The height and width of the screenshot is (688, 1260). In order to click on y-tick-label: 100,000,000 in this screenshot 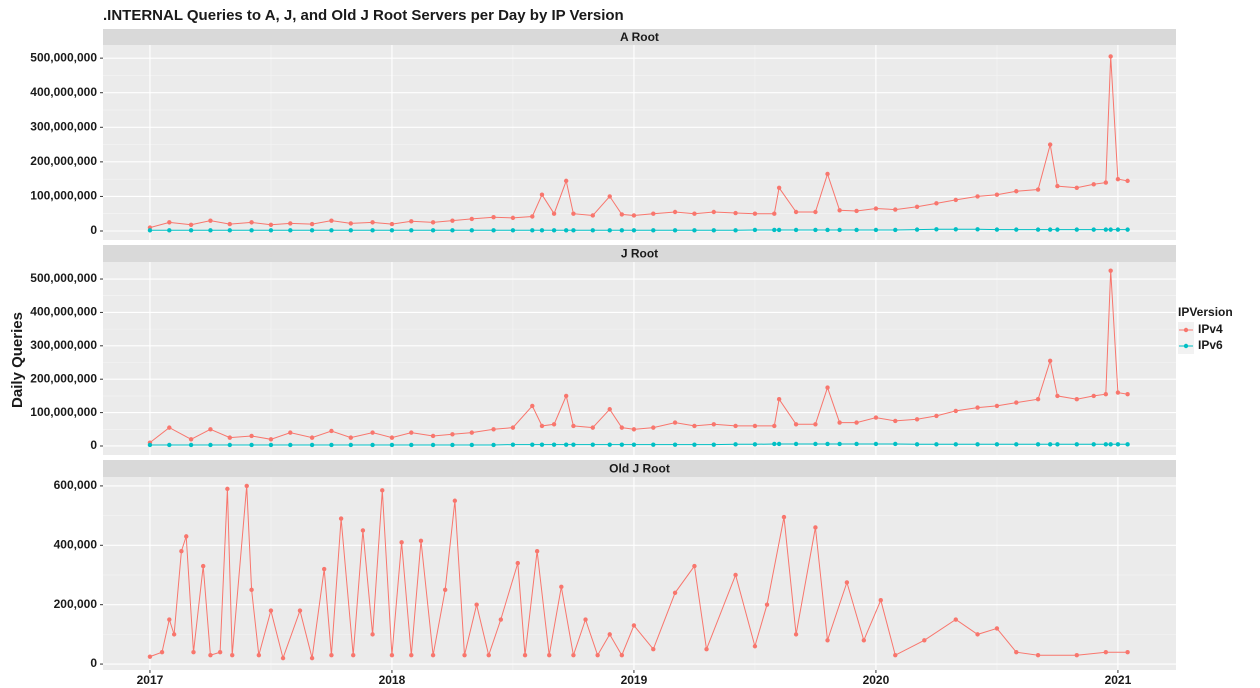, I will do `click(63, 196)`.